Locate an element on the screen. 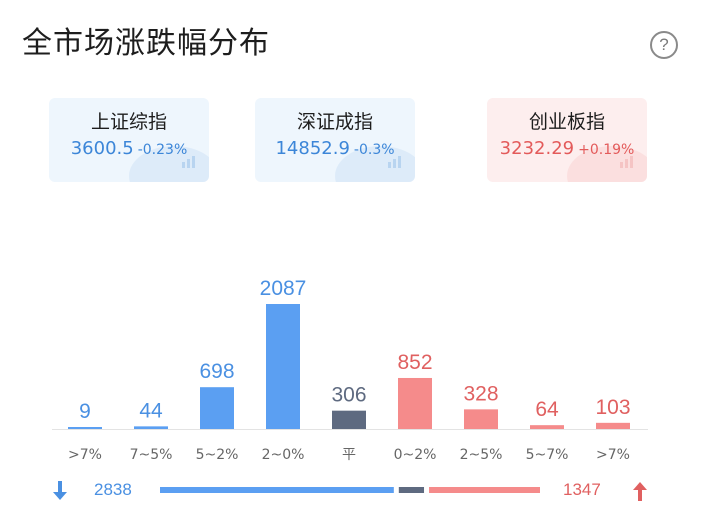 The width and height of the screenshot is (709, 508). index-name: 创业板指 is located at coordinates (566, 122).